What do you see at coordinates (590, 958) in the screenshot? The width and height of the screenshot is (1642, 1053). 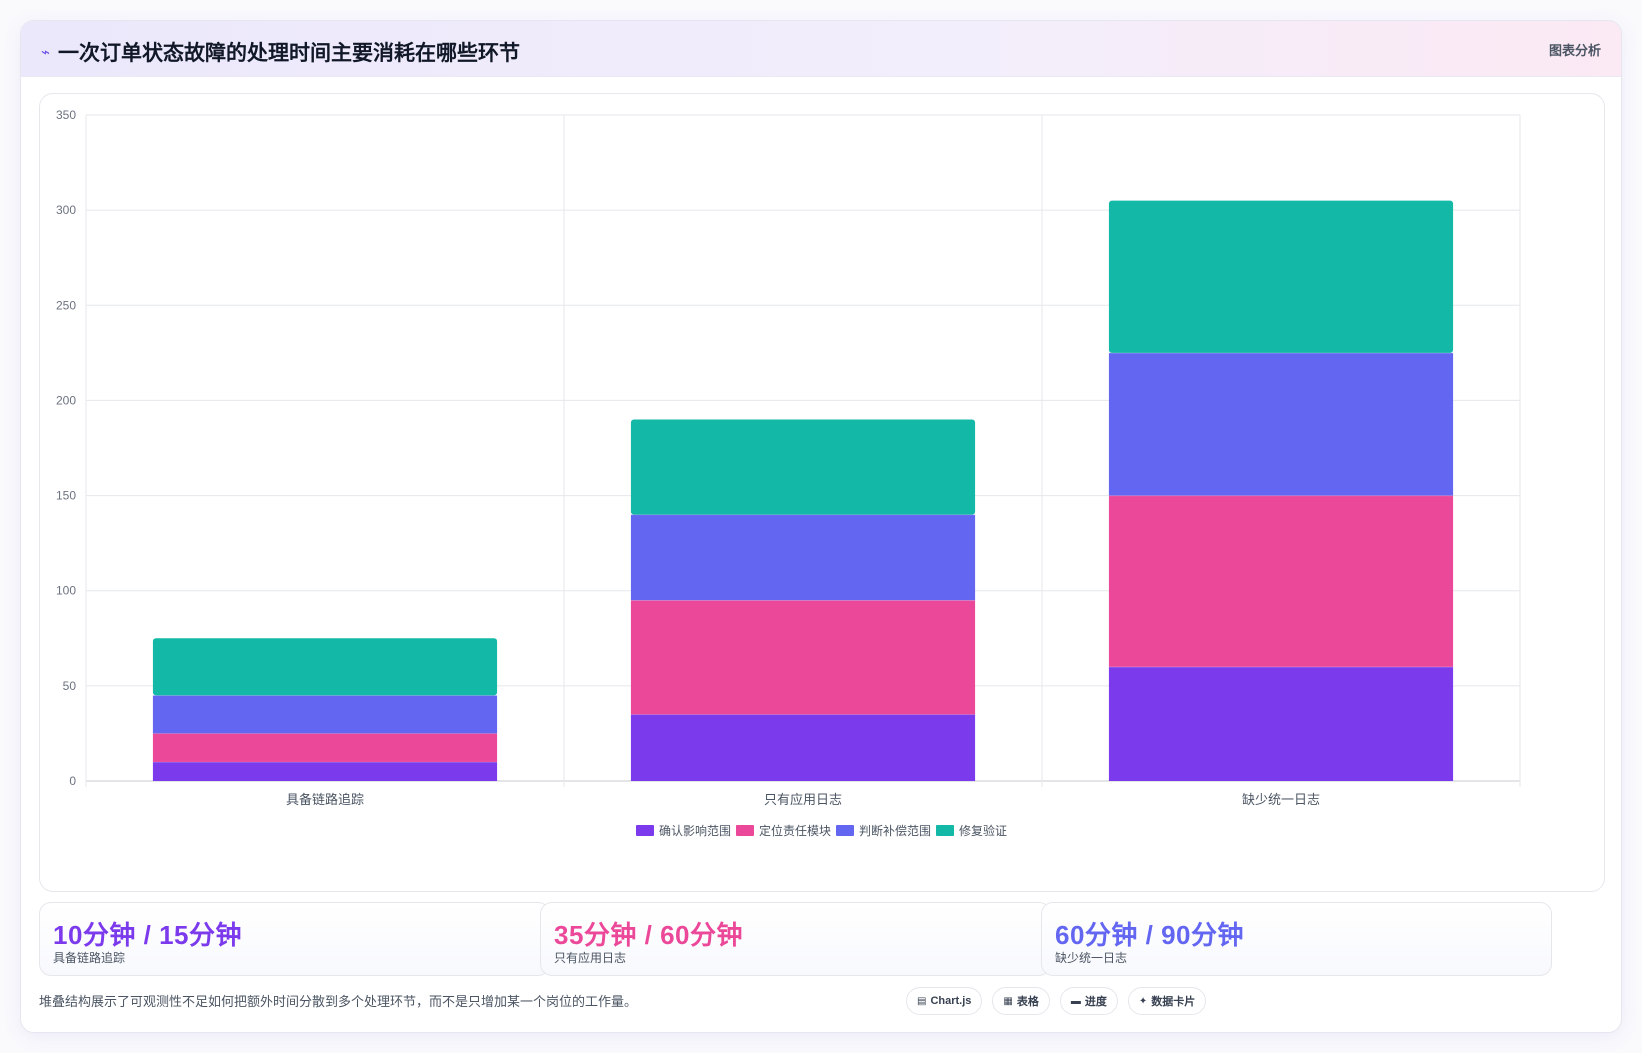 I see `stat-label: 只有应用日志` at bounding box center [590, 958].